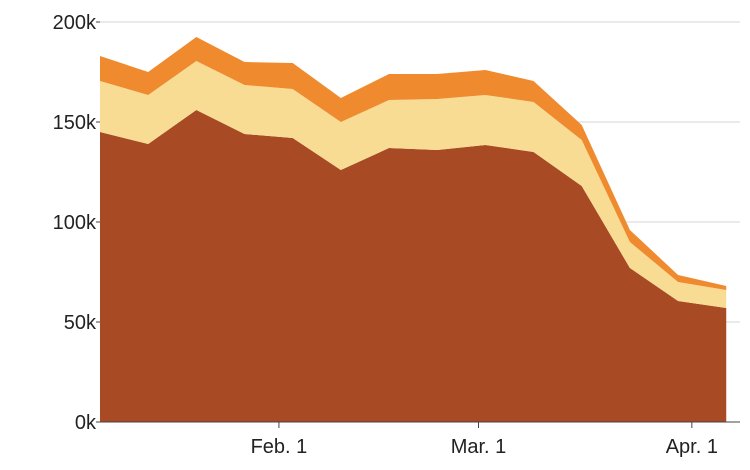 This screenshot has width=750, height=470. What do you see at coordinates (279, 447) in the screenshot?
I see `x-tick-label-2020-02-01: Feb. 1` at bounding box center [279, 447].